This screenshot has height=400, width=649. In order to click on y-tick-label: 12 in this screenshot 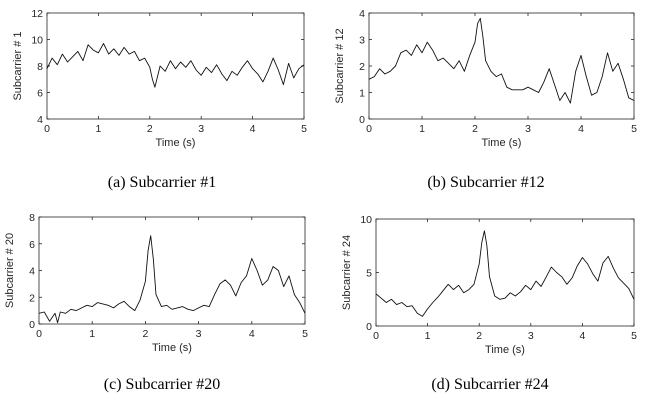, I will do `click(37, 14)`.